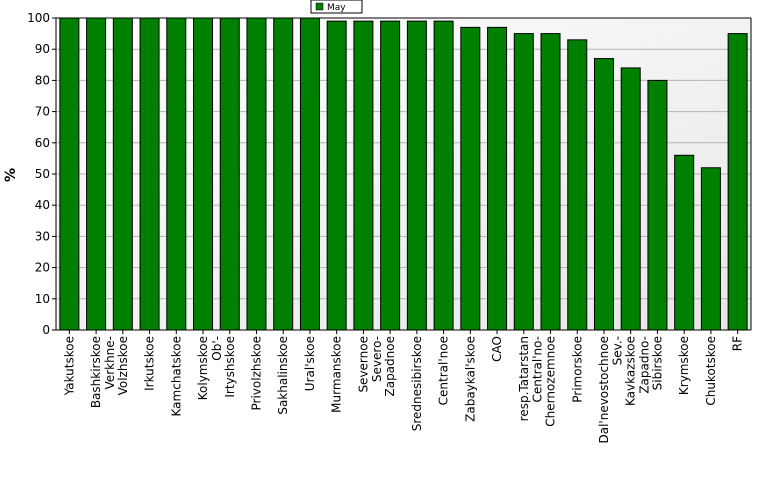 This screenshot has height=483, width=777. Describe the element at coordinates (524, 378) in the screenshot. I see `x-tick-label: resp.Tatarstan` at that location.